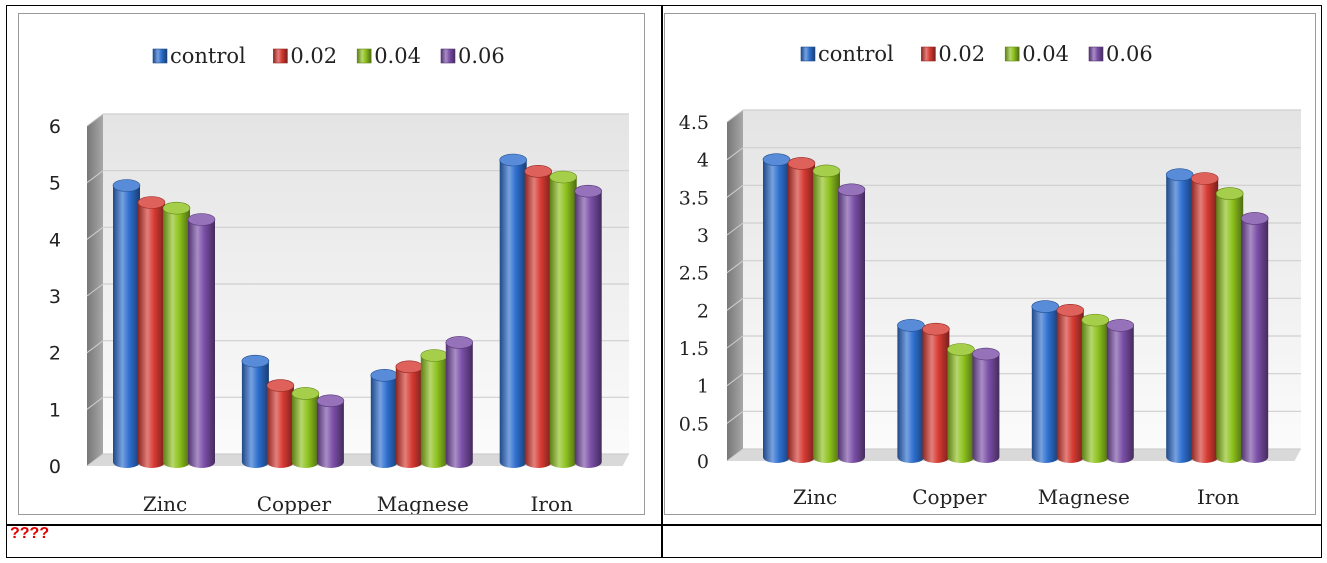 The width and height of the screenshot is (1327, 563). I want to click on y-tick-label: 4, so click(55, 240).